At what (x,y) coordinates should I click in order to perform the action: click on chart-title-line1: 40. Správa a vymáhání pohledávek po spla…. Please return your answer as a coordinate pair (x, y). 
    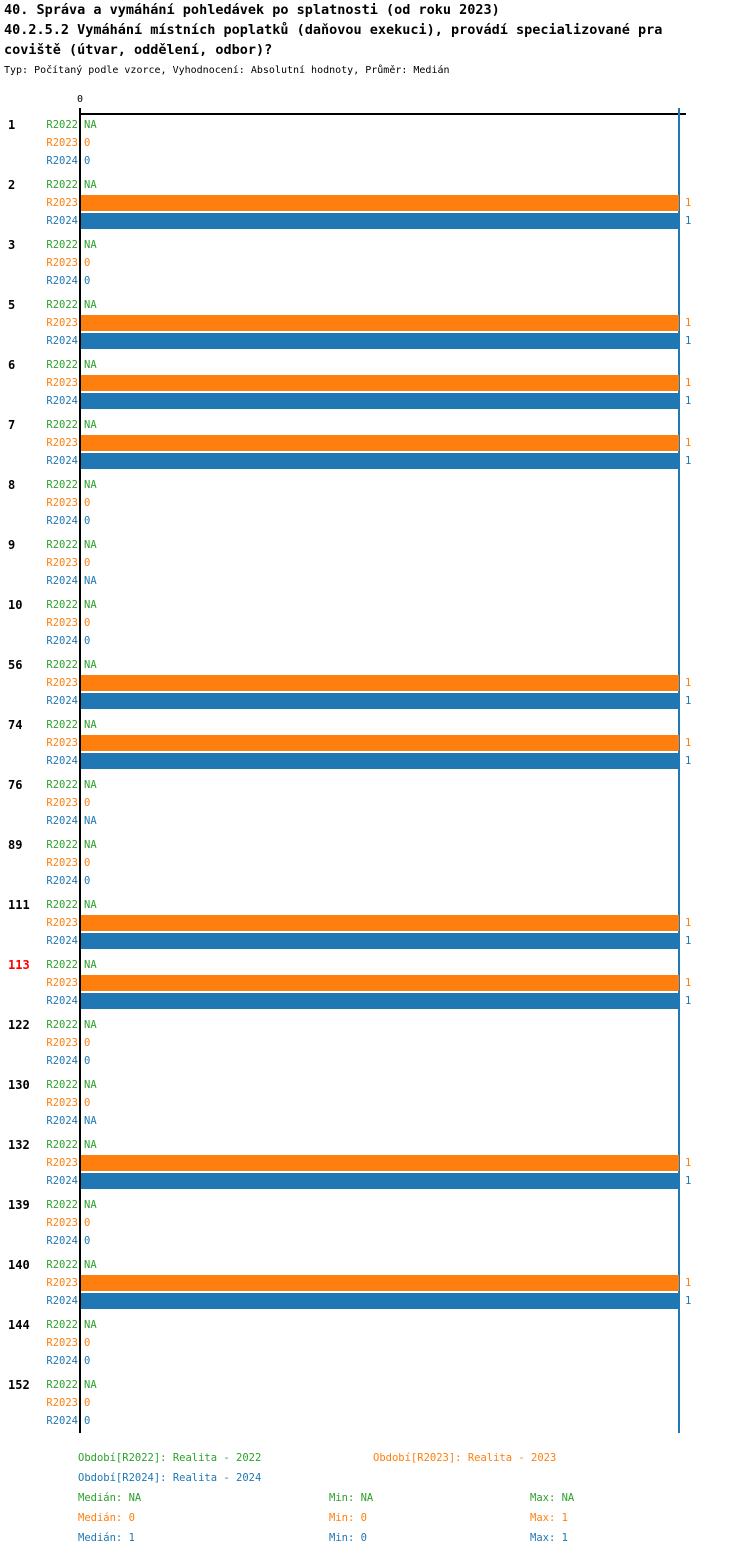
    Looking at the image, I should click on (252, 10).